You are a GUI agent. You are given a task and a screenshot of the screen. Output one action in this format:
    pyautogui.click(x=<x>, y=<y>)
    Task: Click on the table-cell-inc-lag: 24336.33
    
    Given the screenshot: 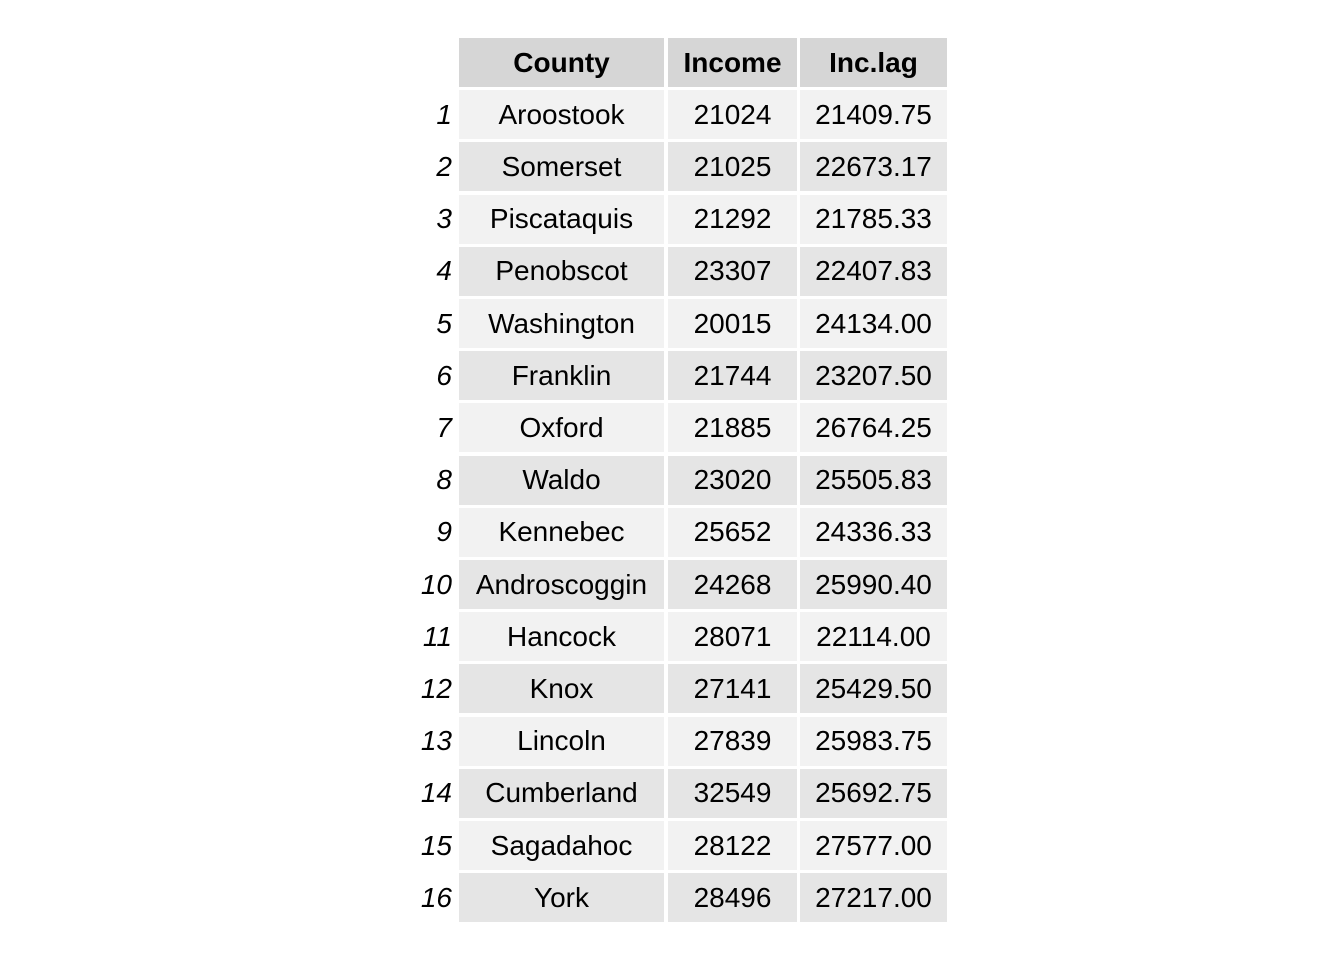 What is the action you would take?
    pyautogui.click(x=873, y=532)
    